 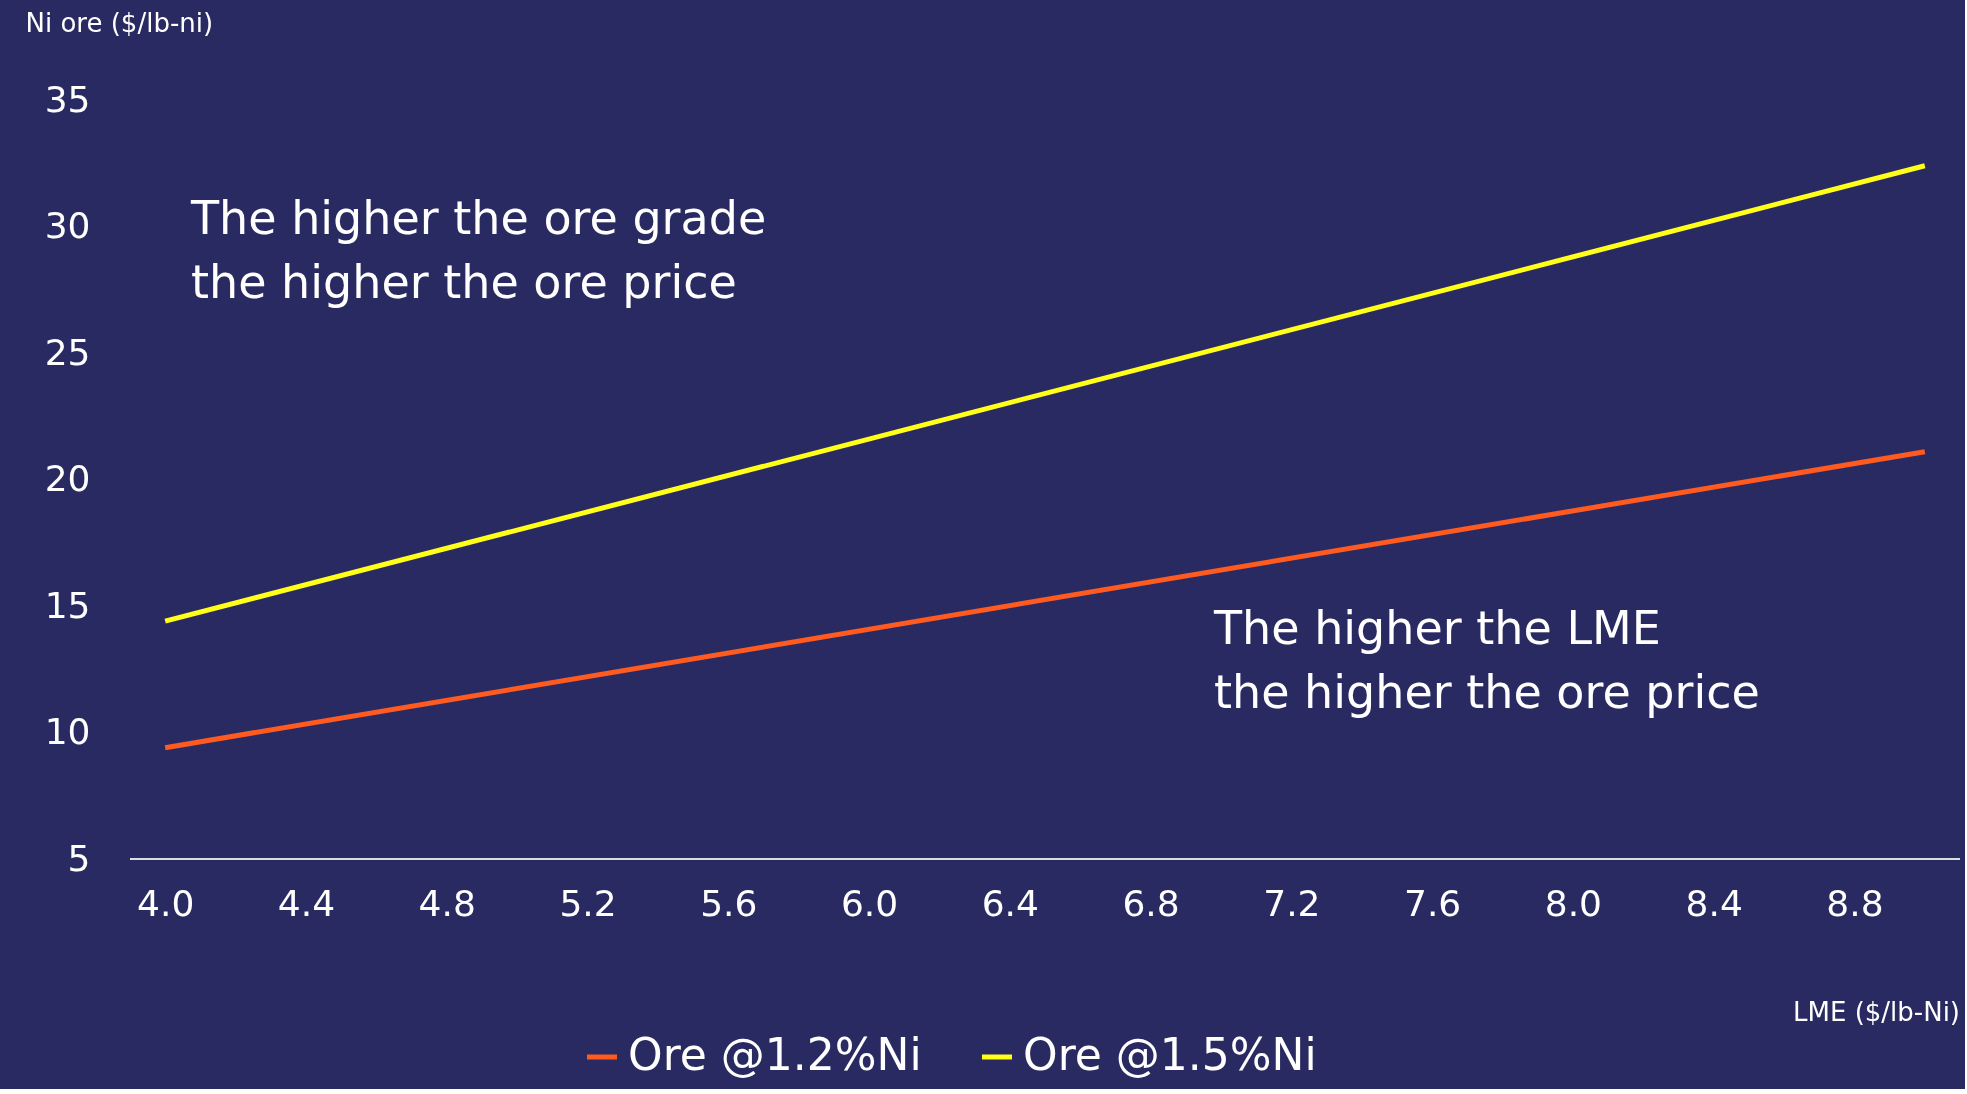 I want to click on x-tick-label: 4.4, so click(x=306, y=903).